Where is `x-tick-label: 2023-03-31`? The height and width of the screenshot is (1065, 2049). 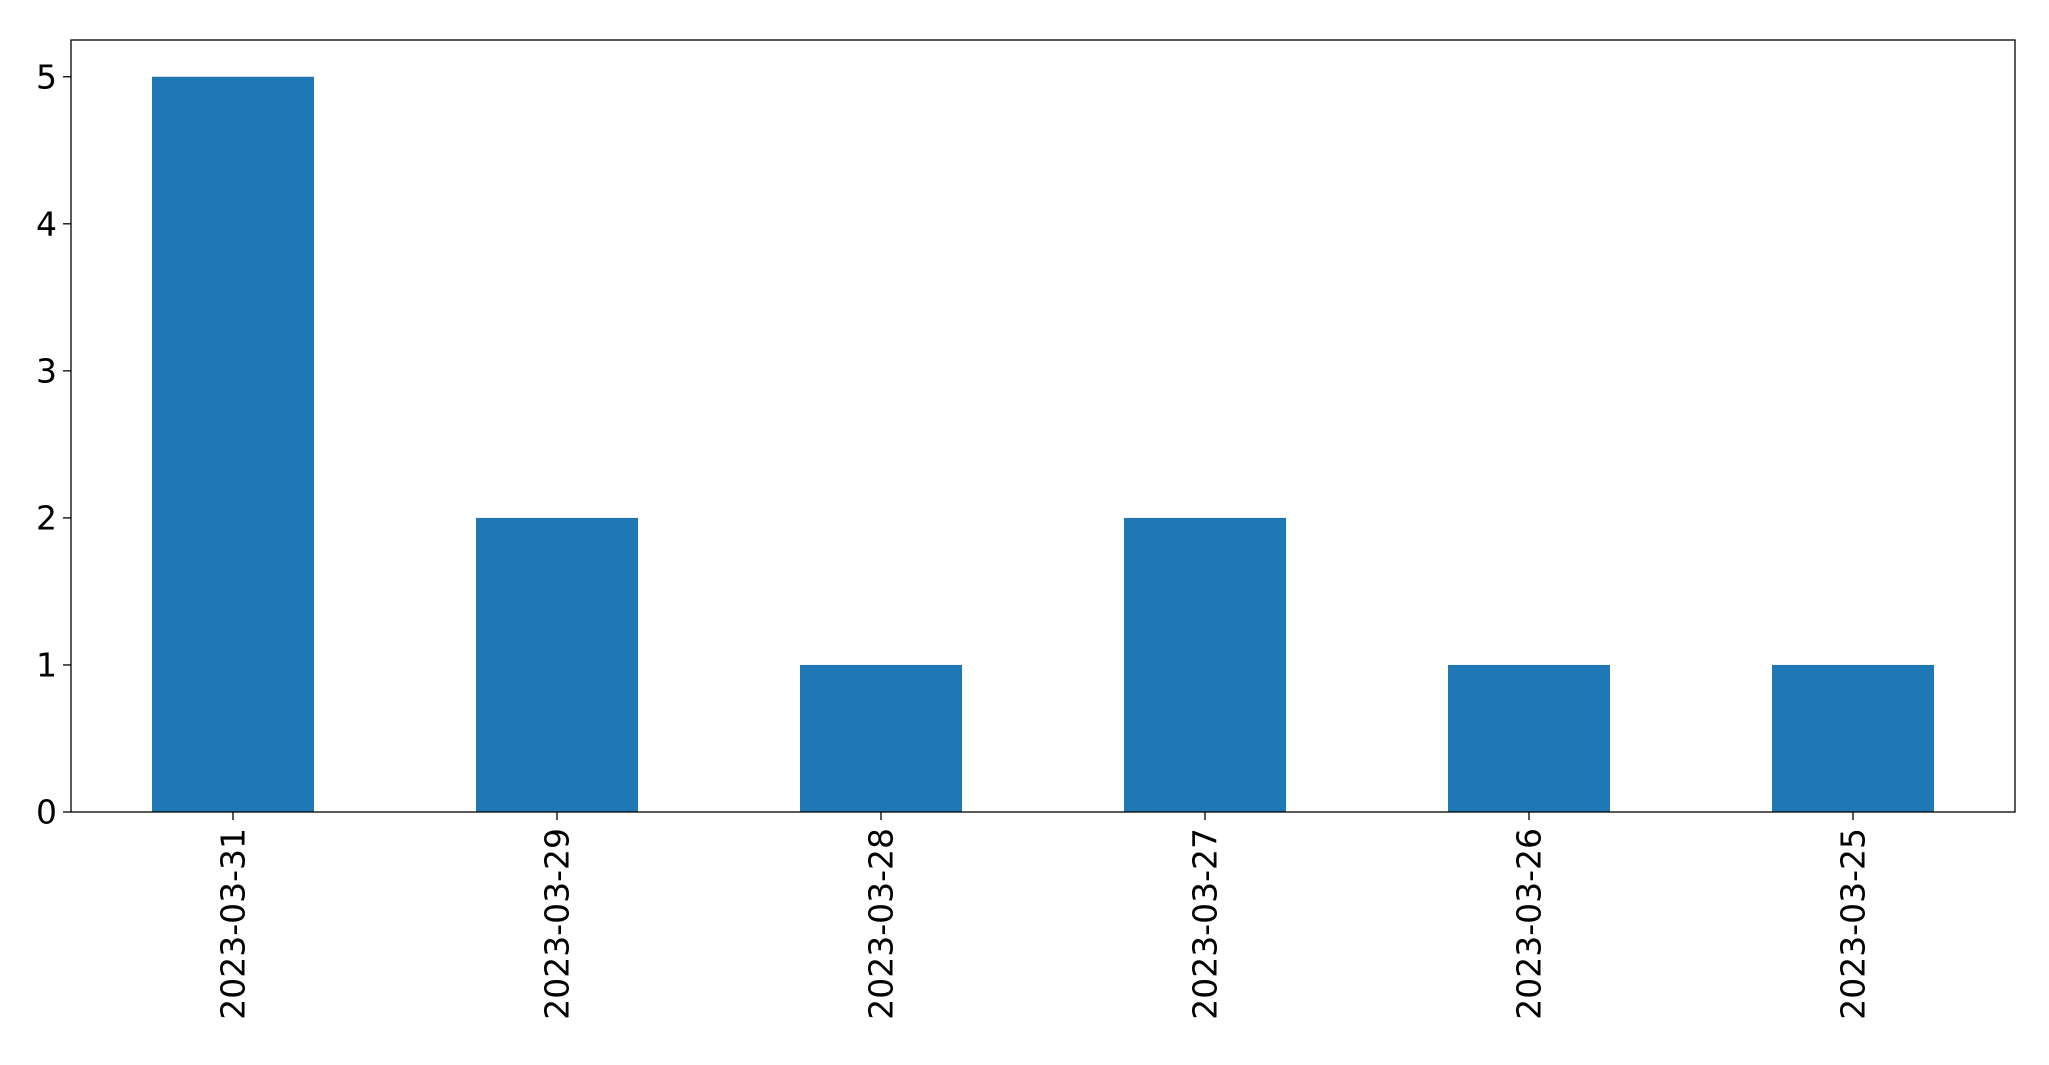 x-tick-label: 2023-03-31 is located at coordinates (233, 924).